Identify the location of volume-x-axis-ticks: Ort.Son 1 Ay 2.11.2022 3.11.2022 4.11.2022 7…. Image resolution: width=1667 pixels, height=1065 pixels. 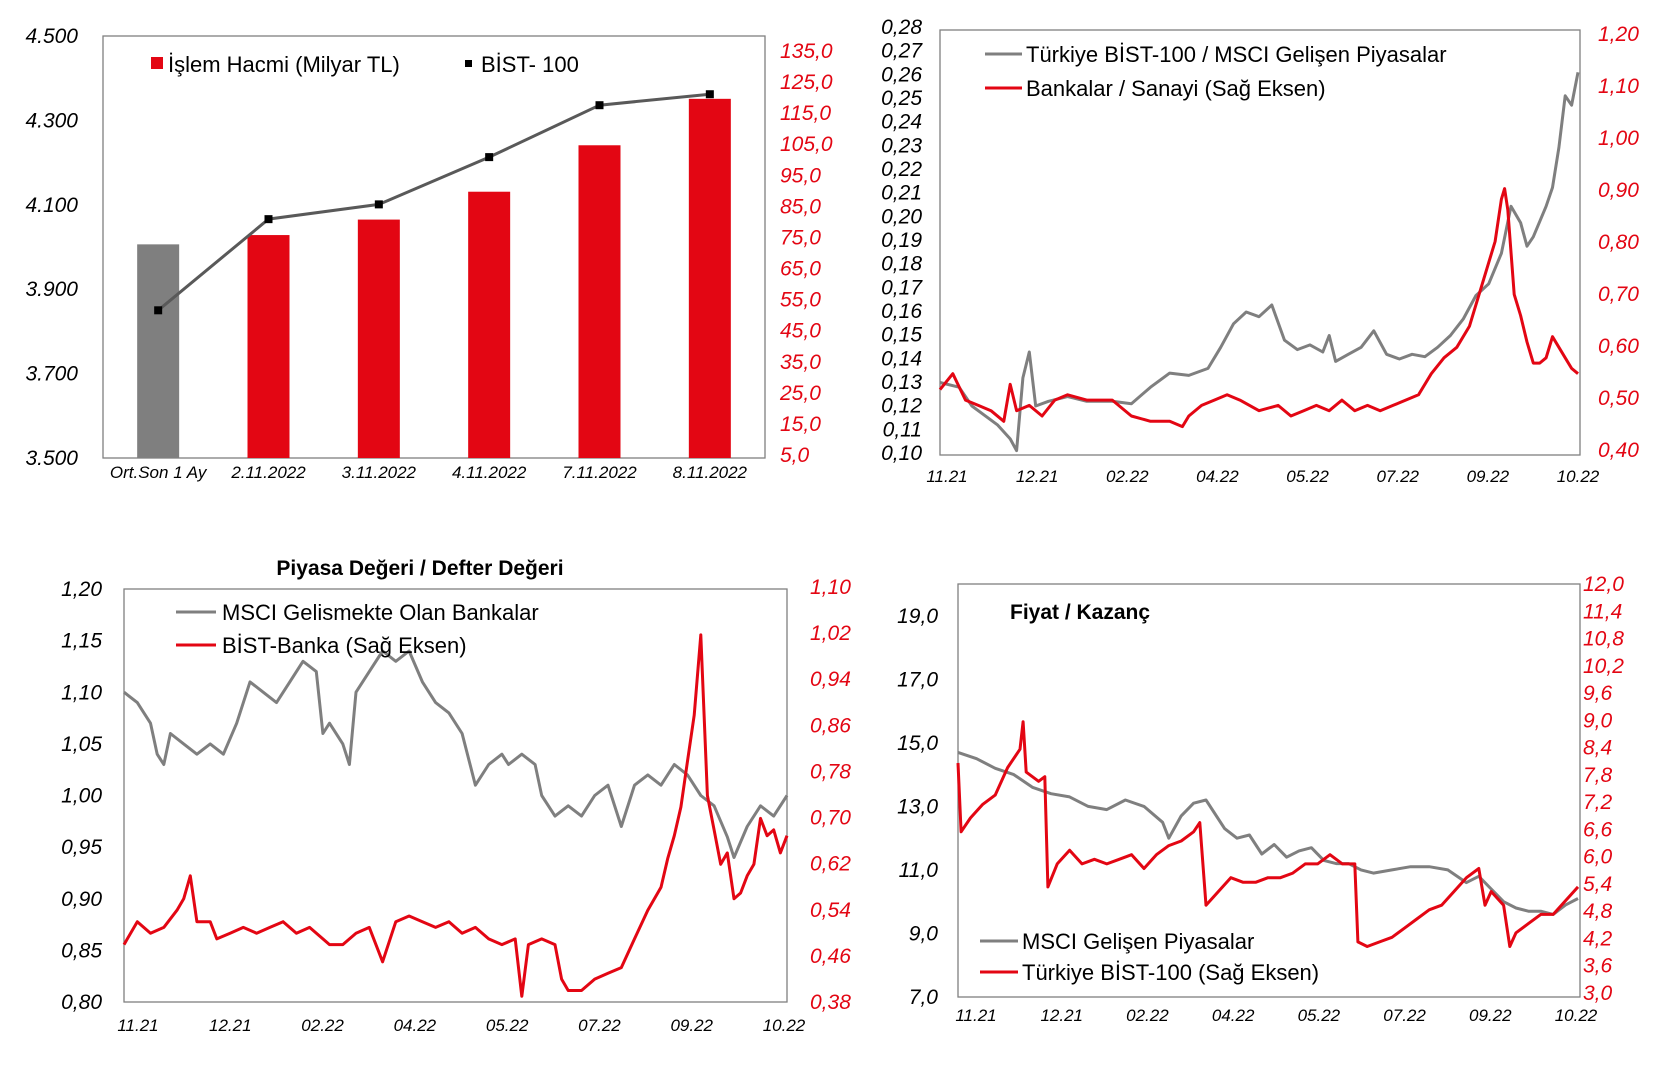
(429, 472).